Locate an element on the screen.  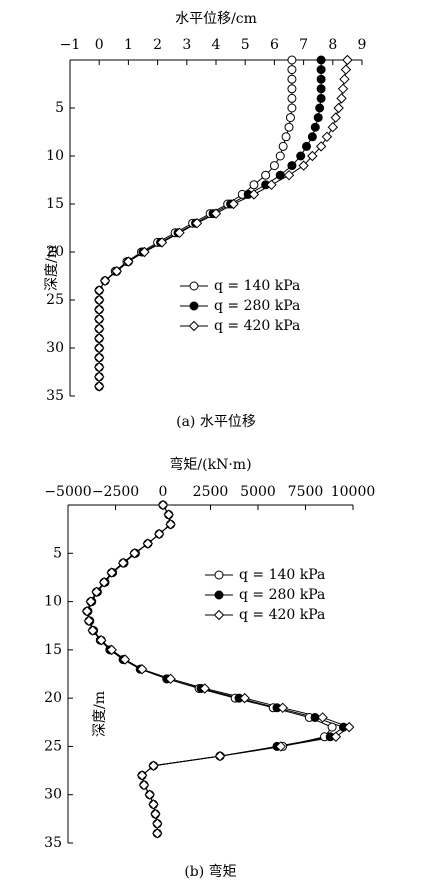
x-tick-label: 10000 is located at coordinates (353, 492).